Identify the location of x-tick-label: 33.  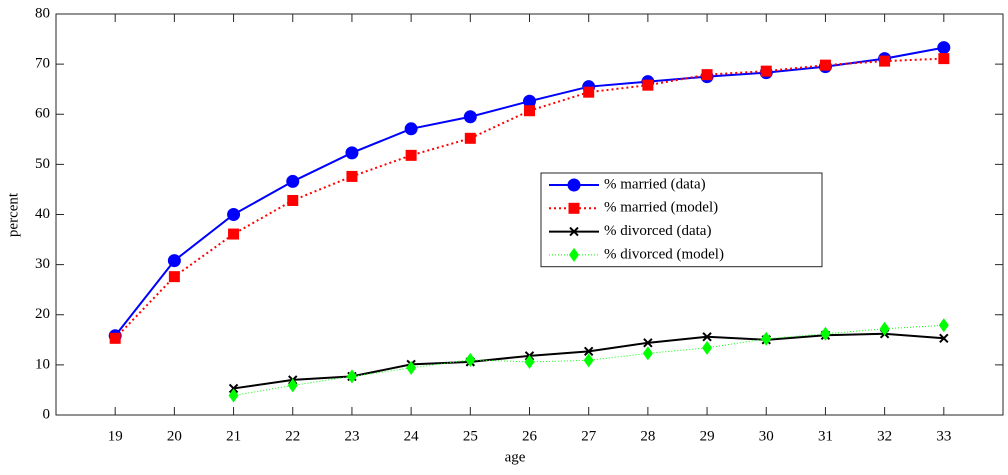
(943, 436).